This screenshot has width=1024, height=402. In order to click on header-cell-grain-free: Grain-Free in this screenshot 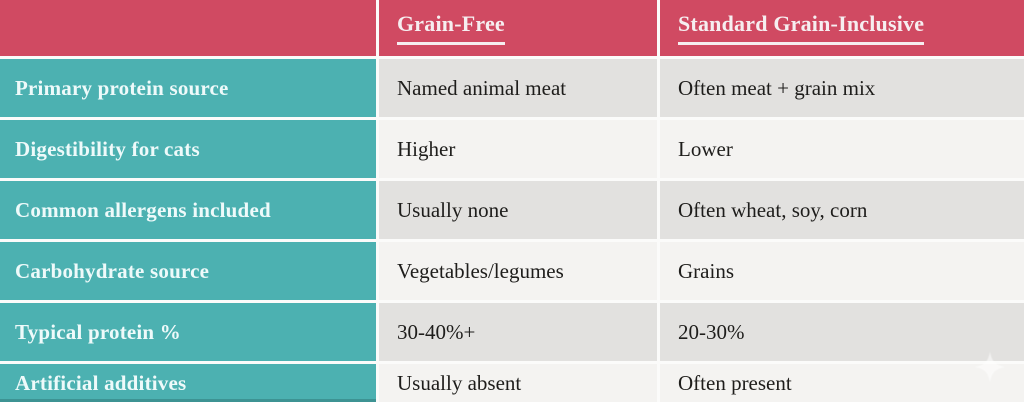, I will do `click(518, 28)`.